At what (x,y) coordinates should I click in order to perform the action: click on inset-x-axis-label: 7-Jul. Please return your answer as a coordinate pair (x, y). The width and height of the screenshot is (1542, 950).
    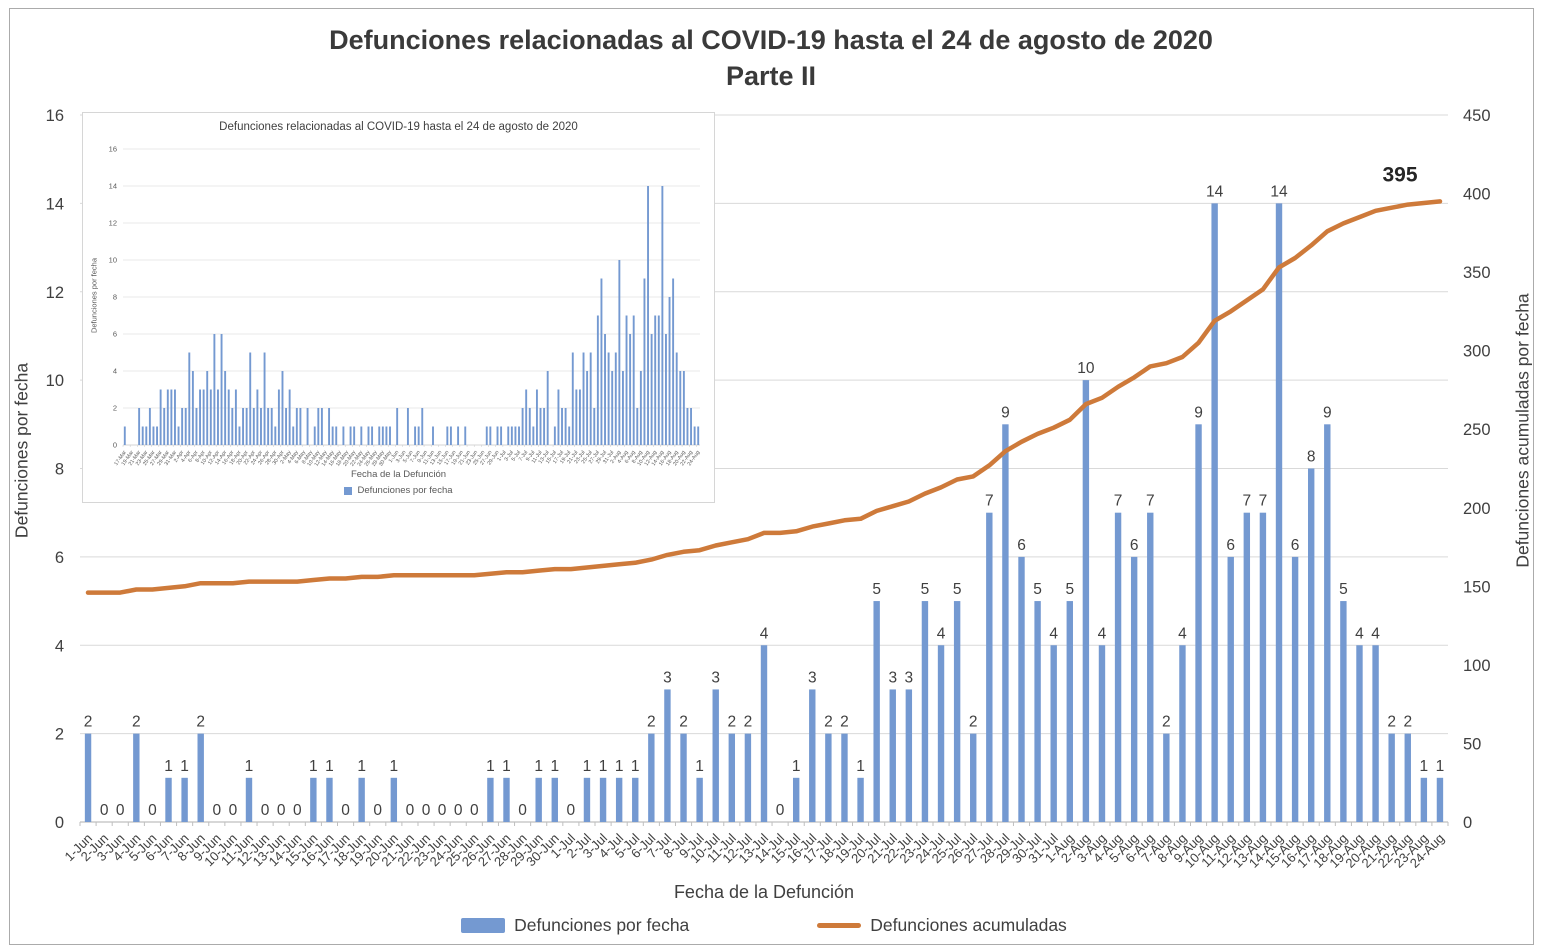
    Looking at the image, I should click on (524, 456).